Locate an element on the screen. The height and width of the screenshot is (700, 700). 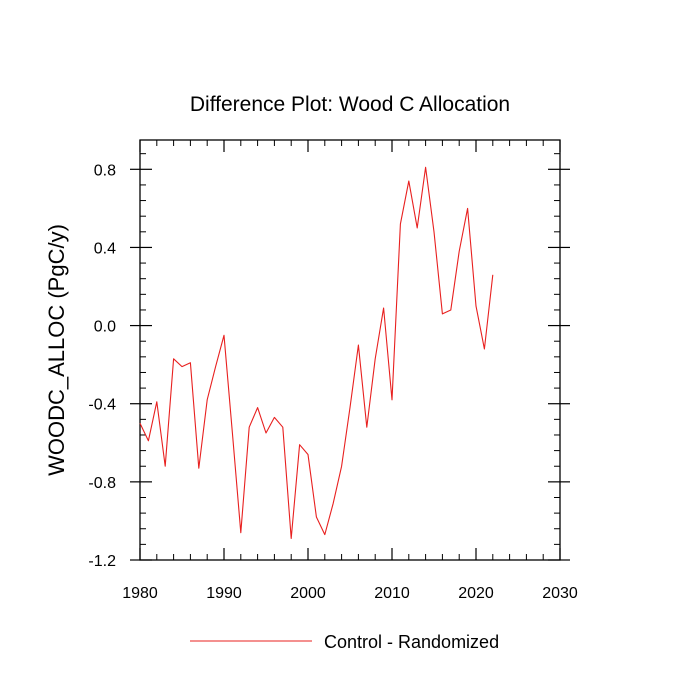
y-tick-label: 0.4 is located at coordinates (105, 248).